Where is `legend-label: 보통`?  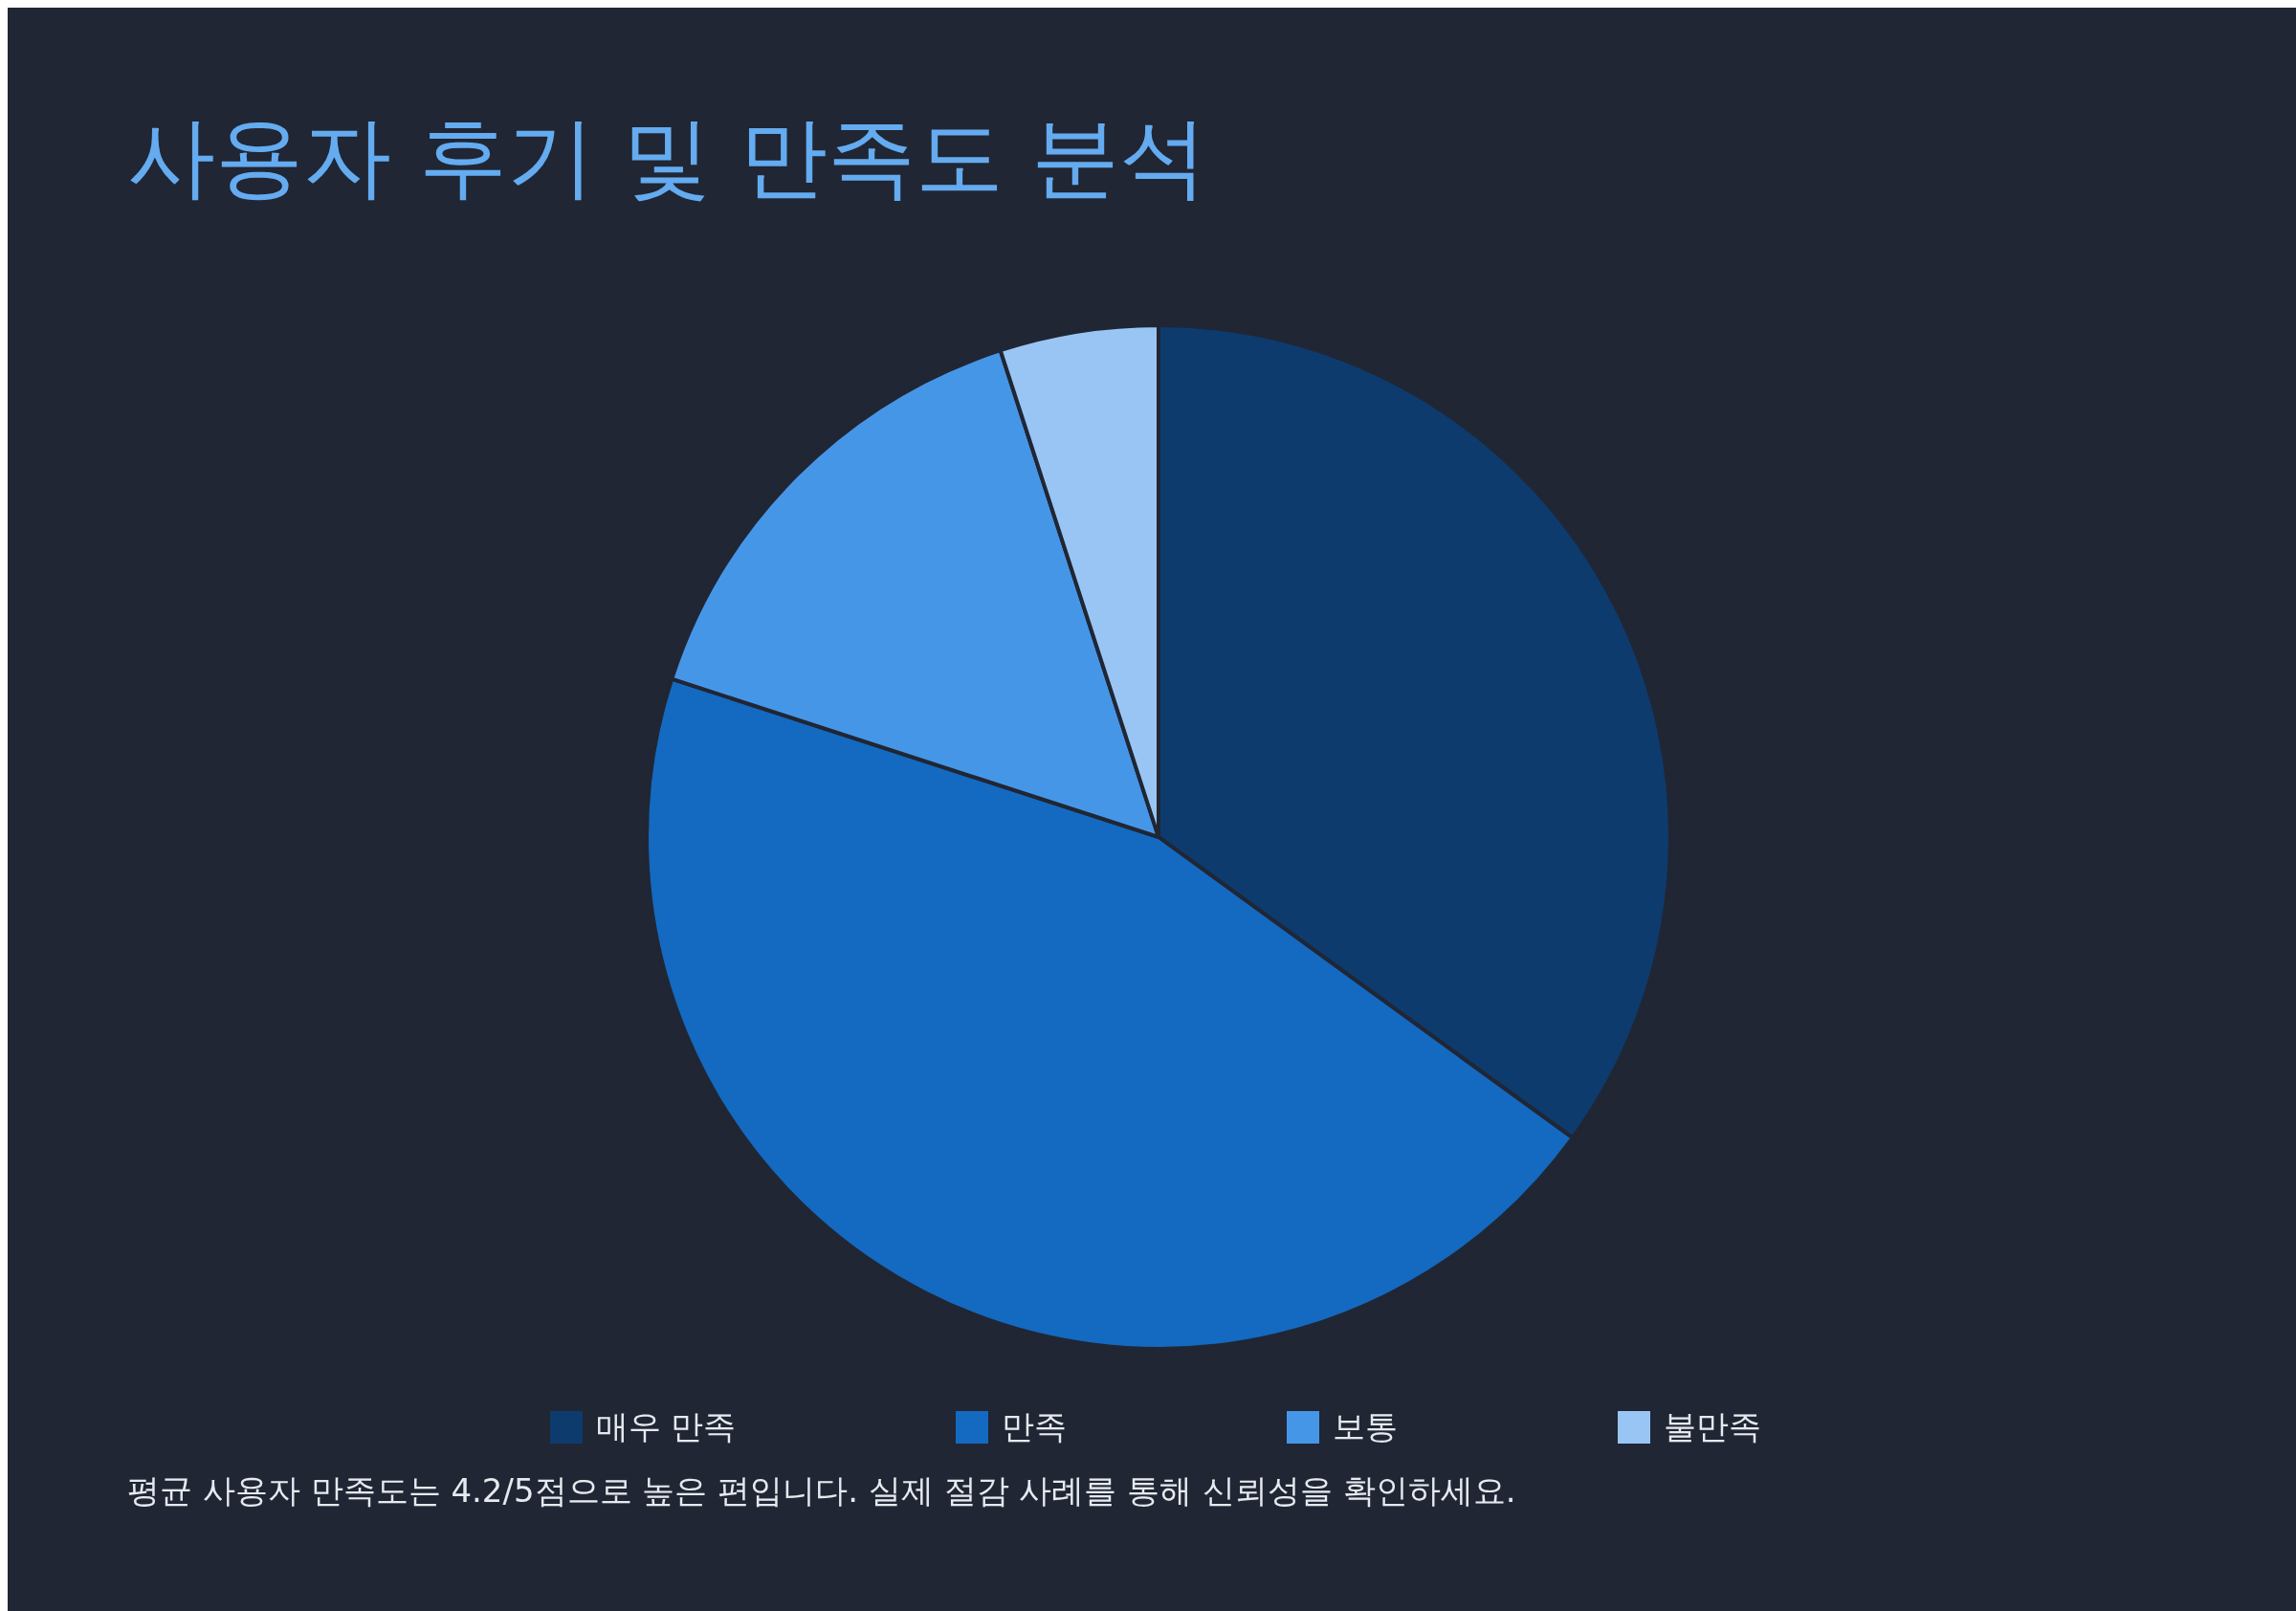
legend-label: 보통 is located at coordinates (1366, 1426).